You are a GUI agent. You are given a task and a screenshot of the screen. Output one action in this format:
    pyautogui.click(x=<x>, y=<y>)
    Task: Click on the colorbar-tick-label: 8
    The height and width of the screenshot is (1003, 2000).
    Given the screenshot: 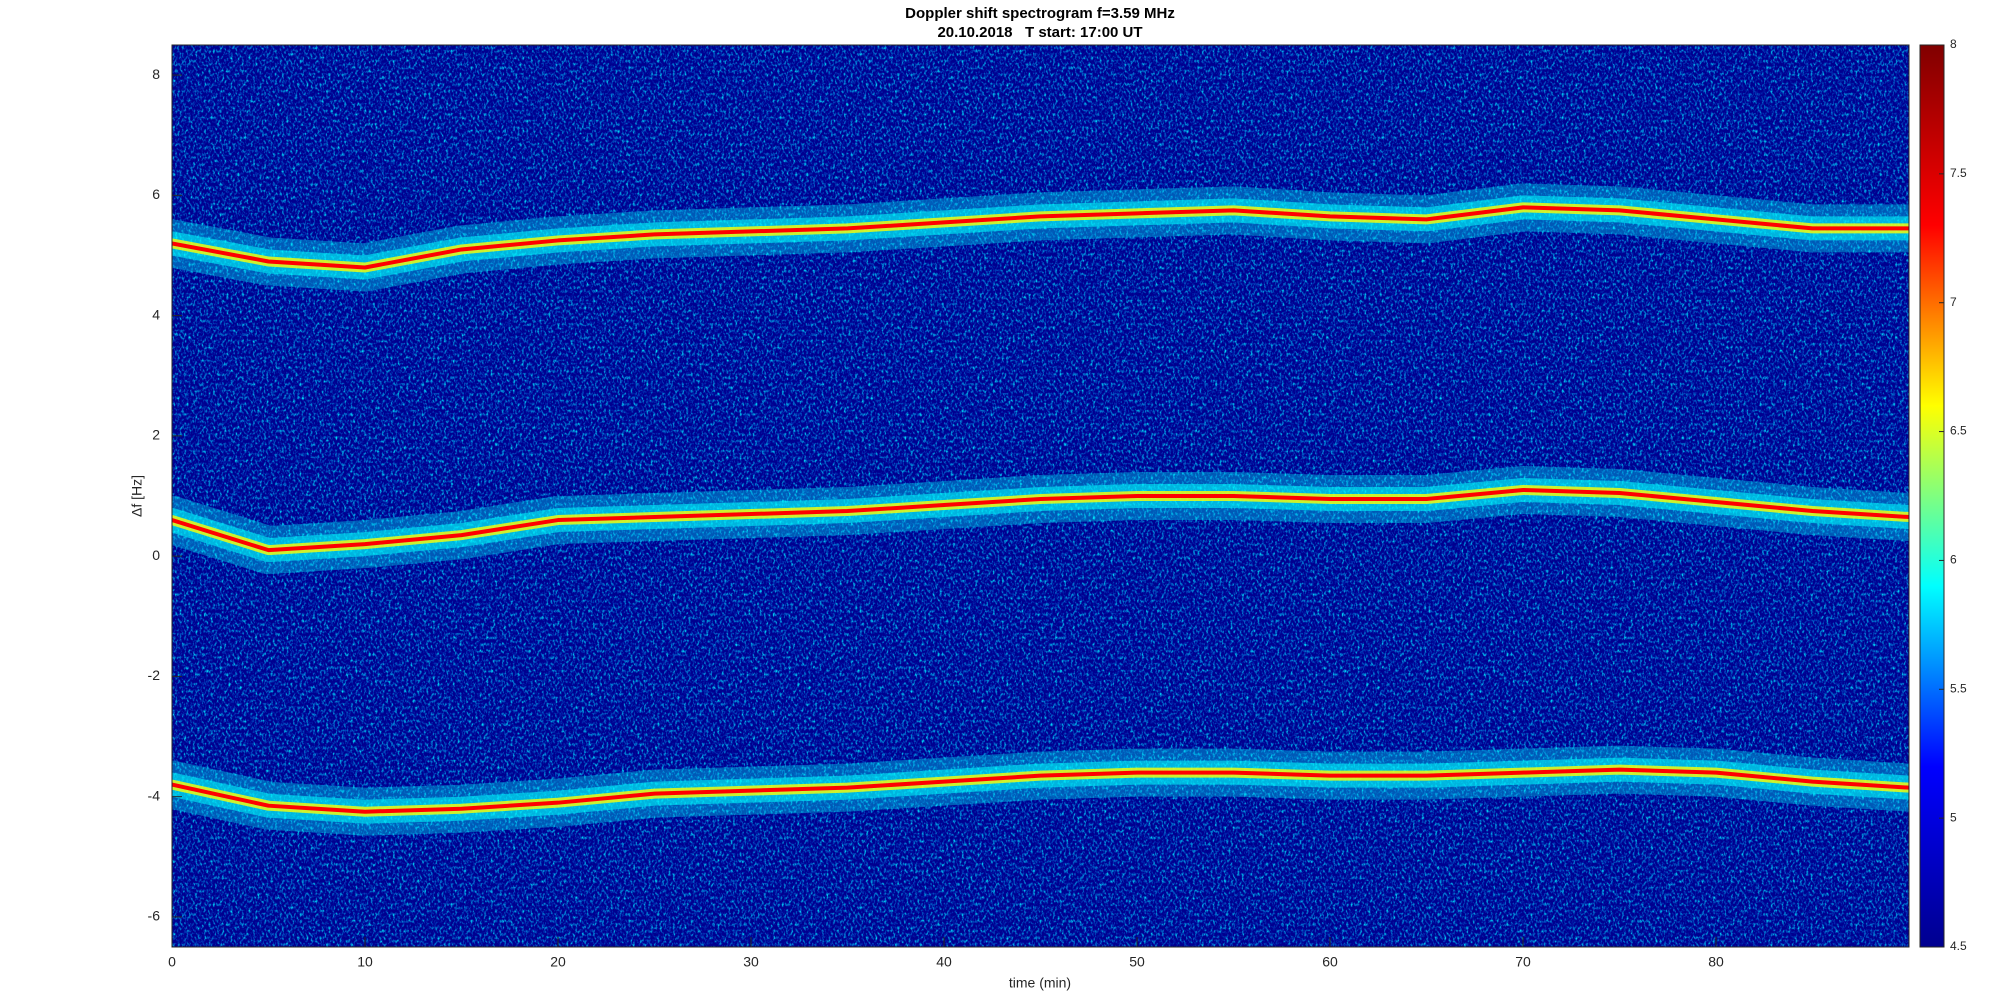 What is the action you would take?
    pyautogui.click(x=1953, y=44)
    